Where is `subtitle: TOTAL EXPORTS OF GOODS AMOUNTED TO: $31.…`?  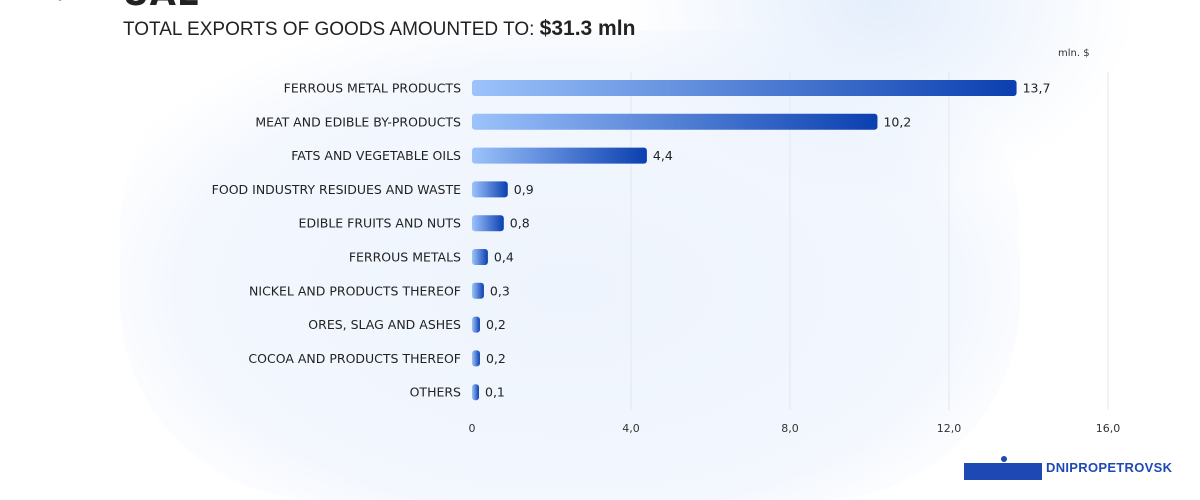
subtitle: TOTAL EXPORTS OF GOODS AMOUNTED TO: $31.… is located at coordinates (379, 29).